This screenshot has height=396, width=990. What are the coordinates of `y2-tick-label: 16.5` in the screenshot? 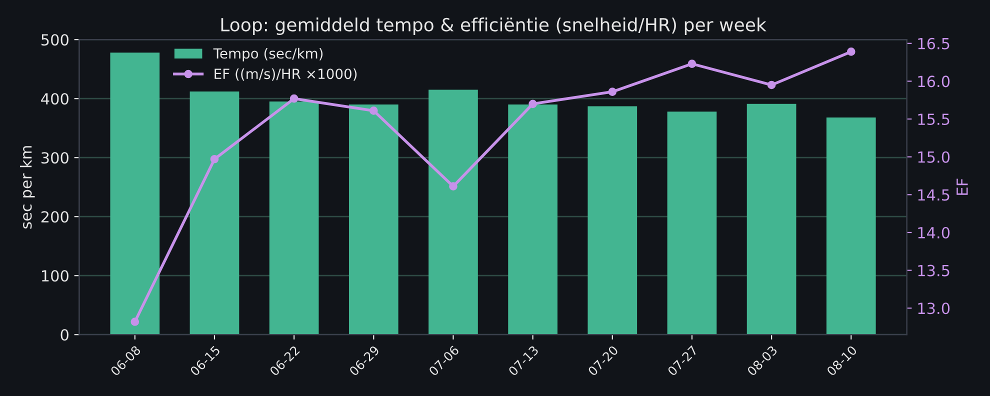 It's located at (934, 44).